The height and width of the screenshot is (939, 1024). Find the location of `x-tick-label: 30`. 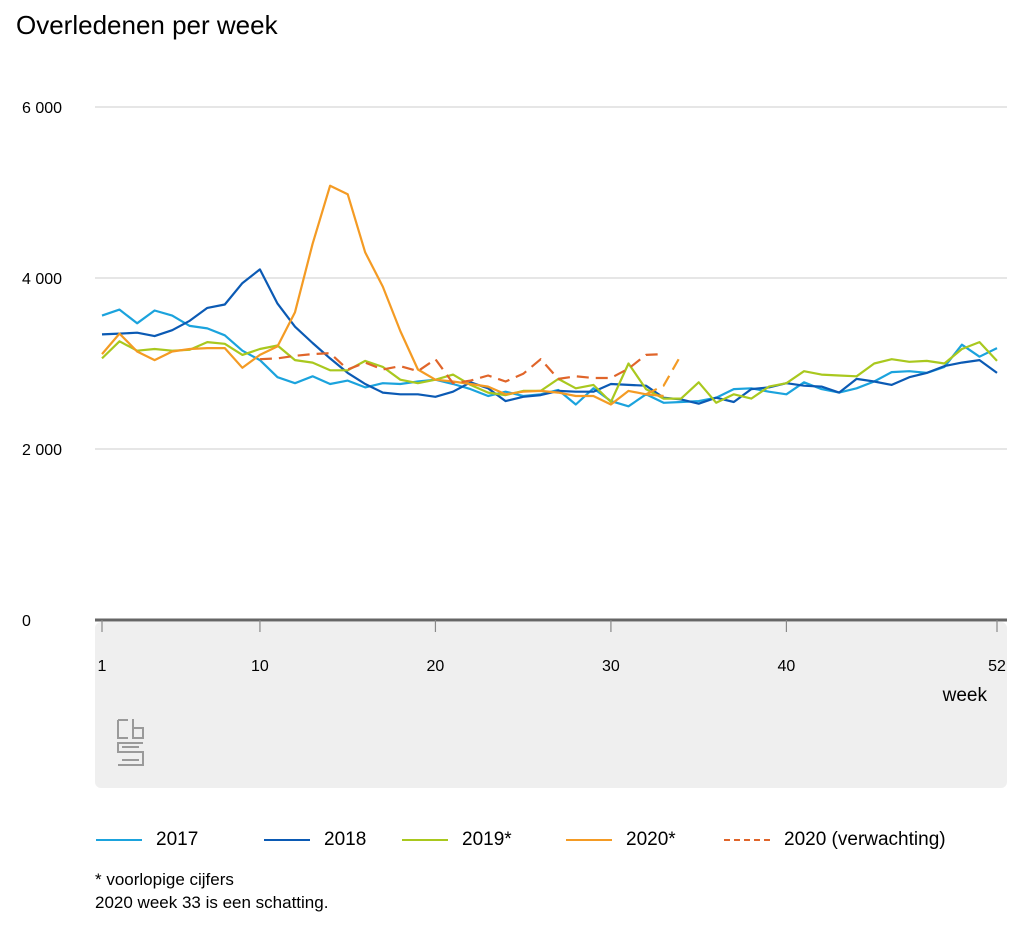

x-tick-label: 30 is located at coordinates (611, 666).